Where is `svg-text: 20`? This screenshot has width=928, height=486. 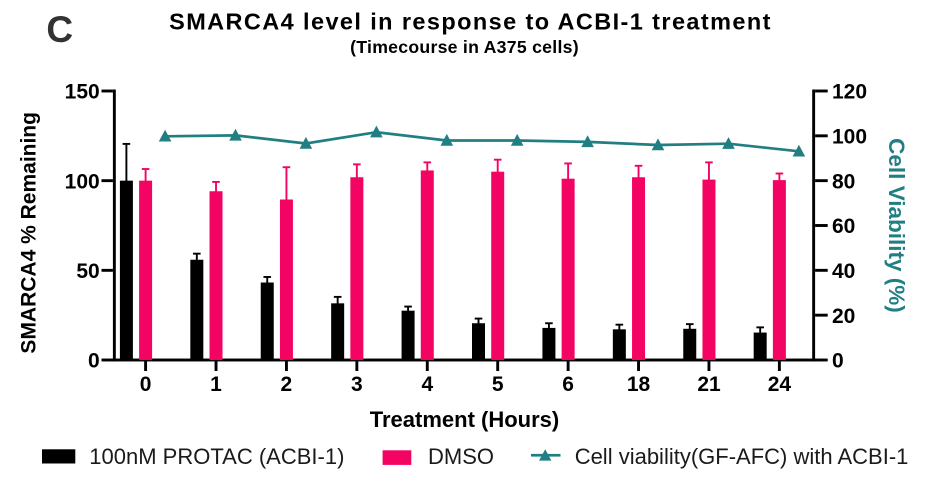
svg-text: 20 is located at coordinates (843, 316).